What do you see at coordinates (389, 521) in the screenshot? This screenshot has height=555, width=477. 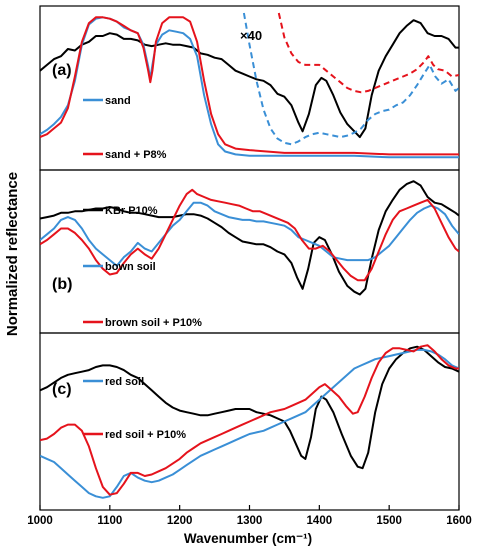 I see `x-tick-label: 1500` at bounding box center [389, 521].